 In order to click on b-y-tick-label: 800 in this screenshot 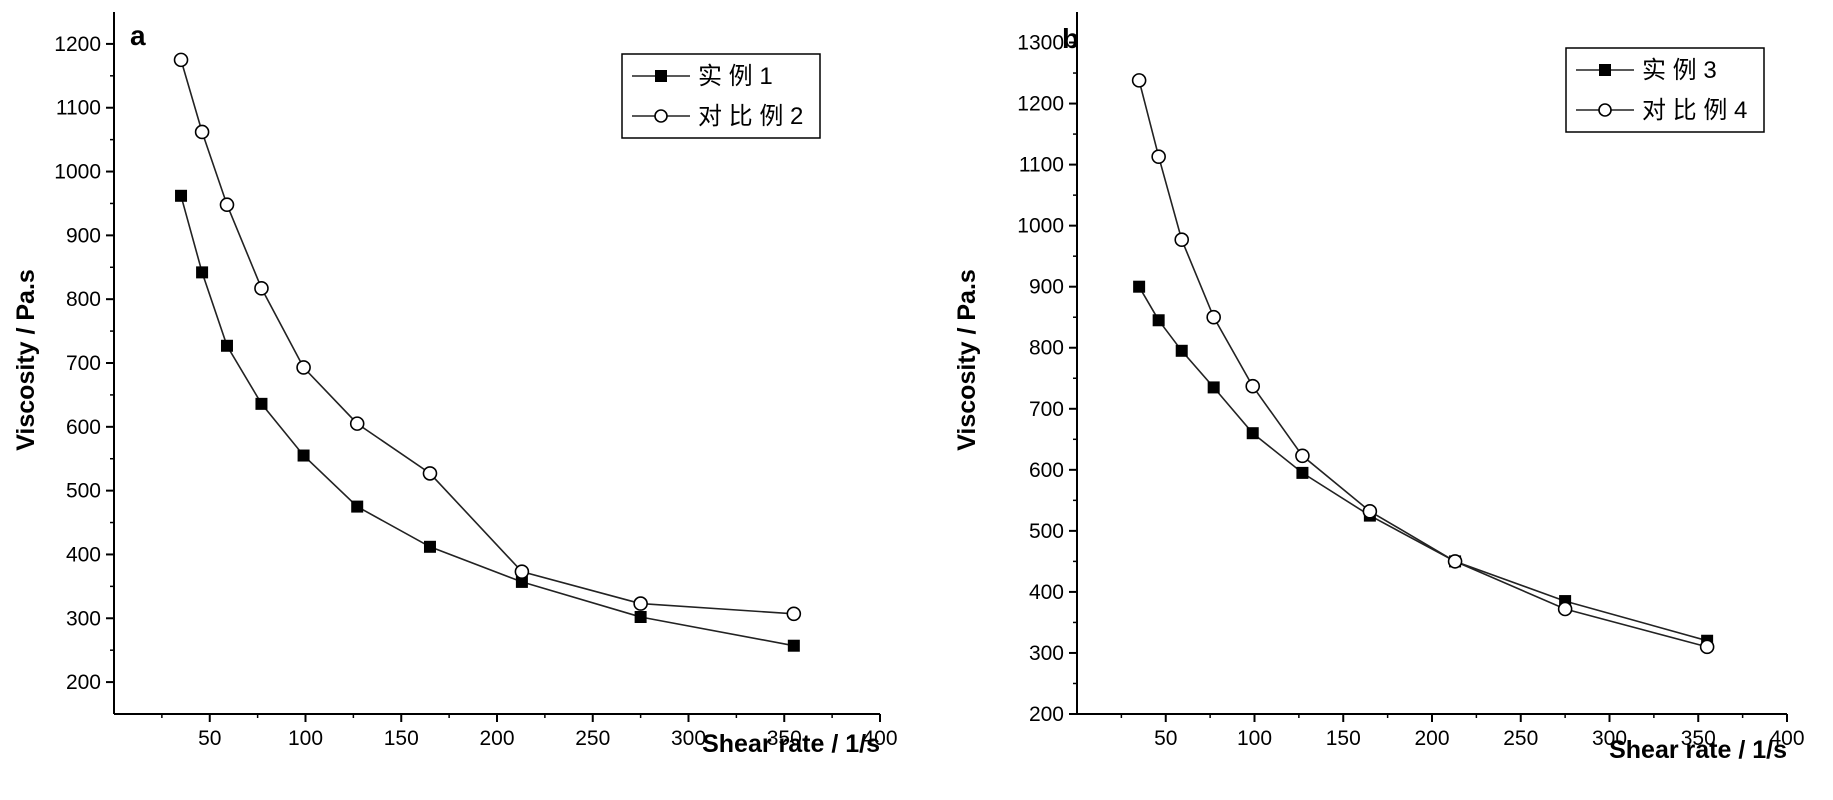, I will do `click(1046, 348)`.